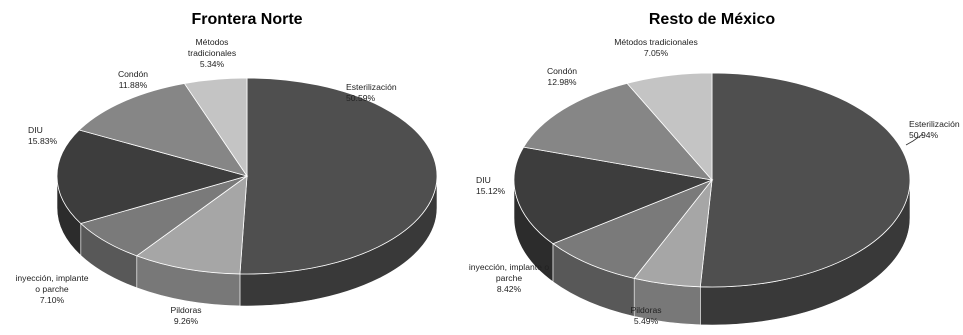  Describe the element at coordinates (371, 92) in the screenshot. I see `slice-label-esterilizacion: Esterilización 50.59%` at that location.